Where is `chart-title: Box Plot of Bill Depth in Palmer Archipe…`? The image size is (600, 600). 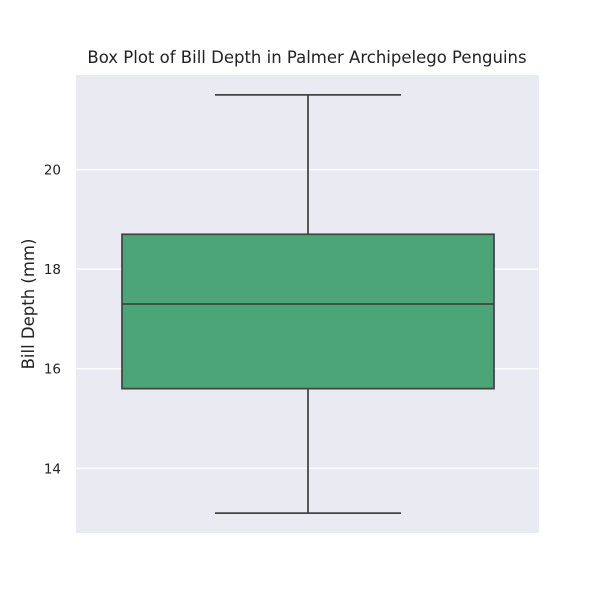
chart-title: Box Plot of Bill Depth in Palmer Archipe… is located at coordinates (306, 57).